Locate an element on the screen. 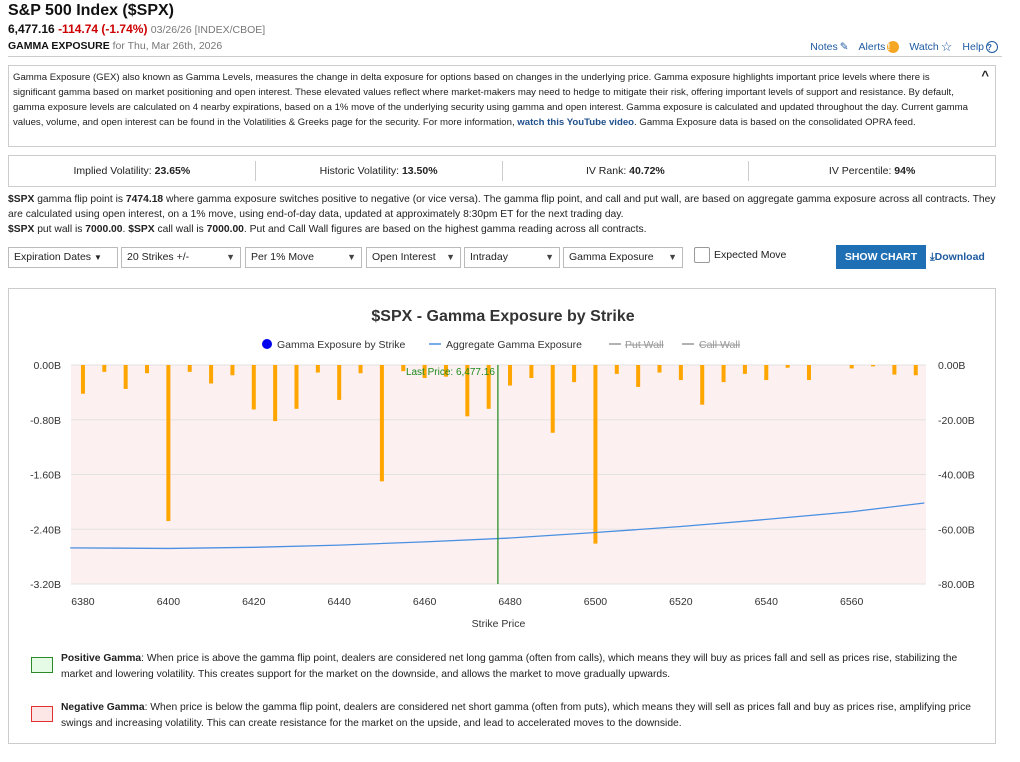 This screenshot has height=762, width=1020. period-select: Intraday ▼ is located at coordinates (512, 257).